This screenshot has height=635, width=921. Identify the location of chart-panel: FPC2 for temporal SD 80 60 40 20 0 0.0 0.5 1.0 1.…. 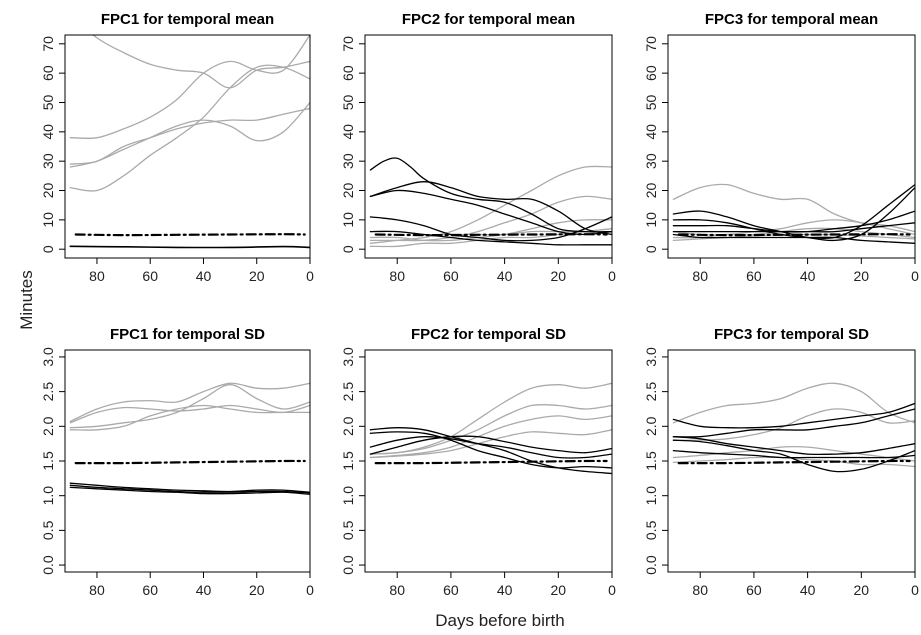
(478, 462).